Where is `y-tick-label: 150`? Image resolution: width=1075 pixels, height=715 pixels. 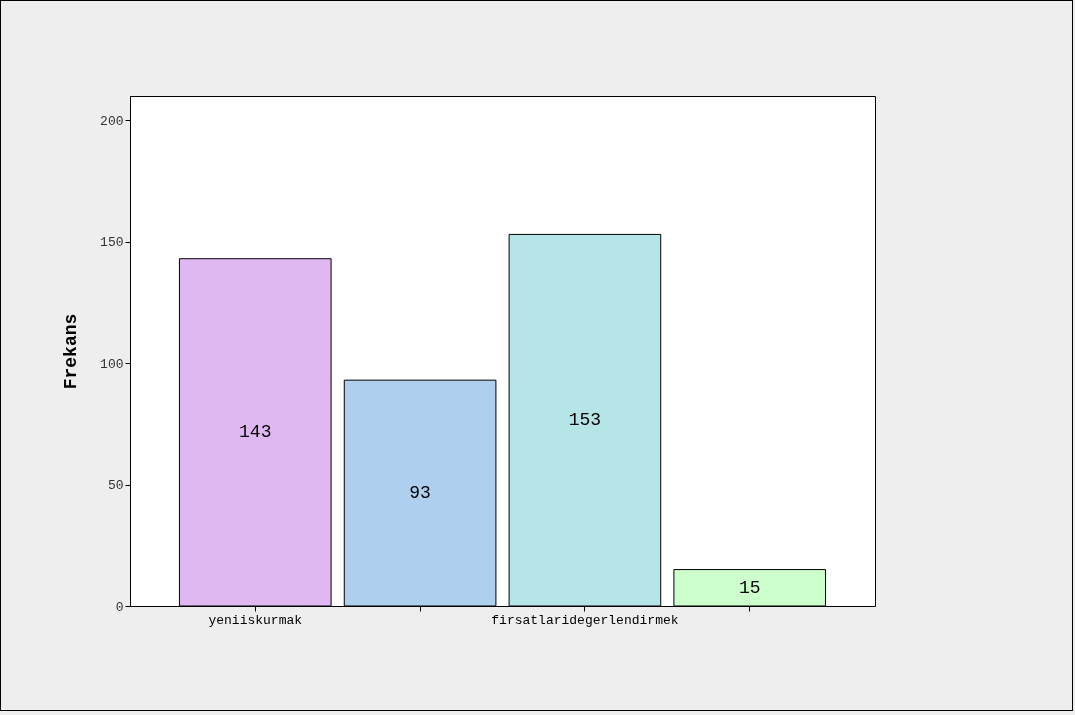 y-tick-label: 150 is located at coordinates (112, 243).